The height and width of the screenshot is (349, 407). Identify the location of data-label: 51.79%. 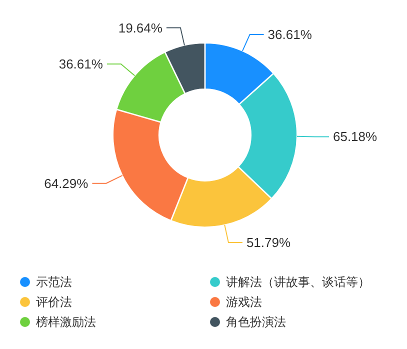
(268, 242).